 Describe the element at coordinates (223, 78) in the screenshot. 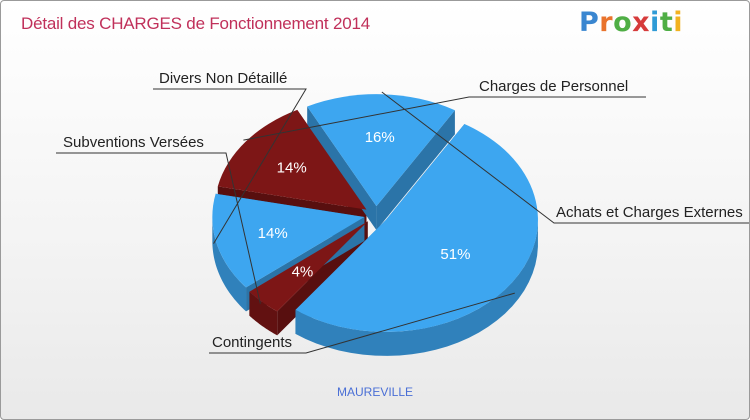

I see `slice-category-label: Divers Non Détaillé` at that location.